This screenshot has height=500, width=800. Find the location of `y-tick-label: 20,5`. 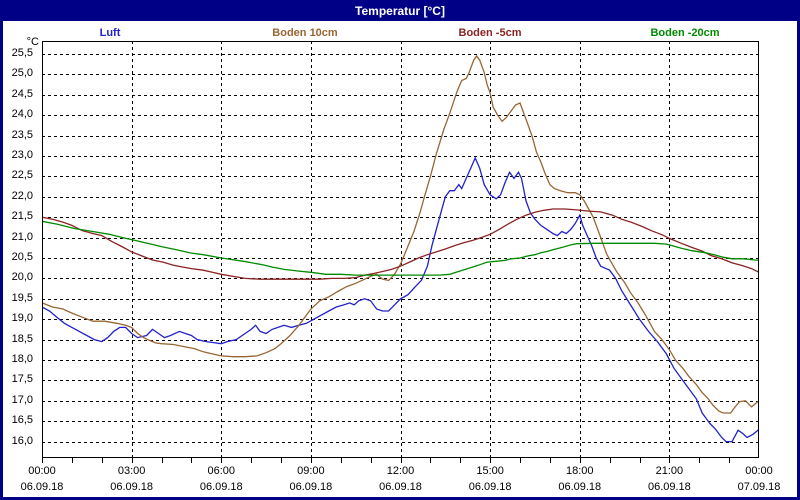

y-tick-label: 20,5 is located at coordinates (22, 257).